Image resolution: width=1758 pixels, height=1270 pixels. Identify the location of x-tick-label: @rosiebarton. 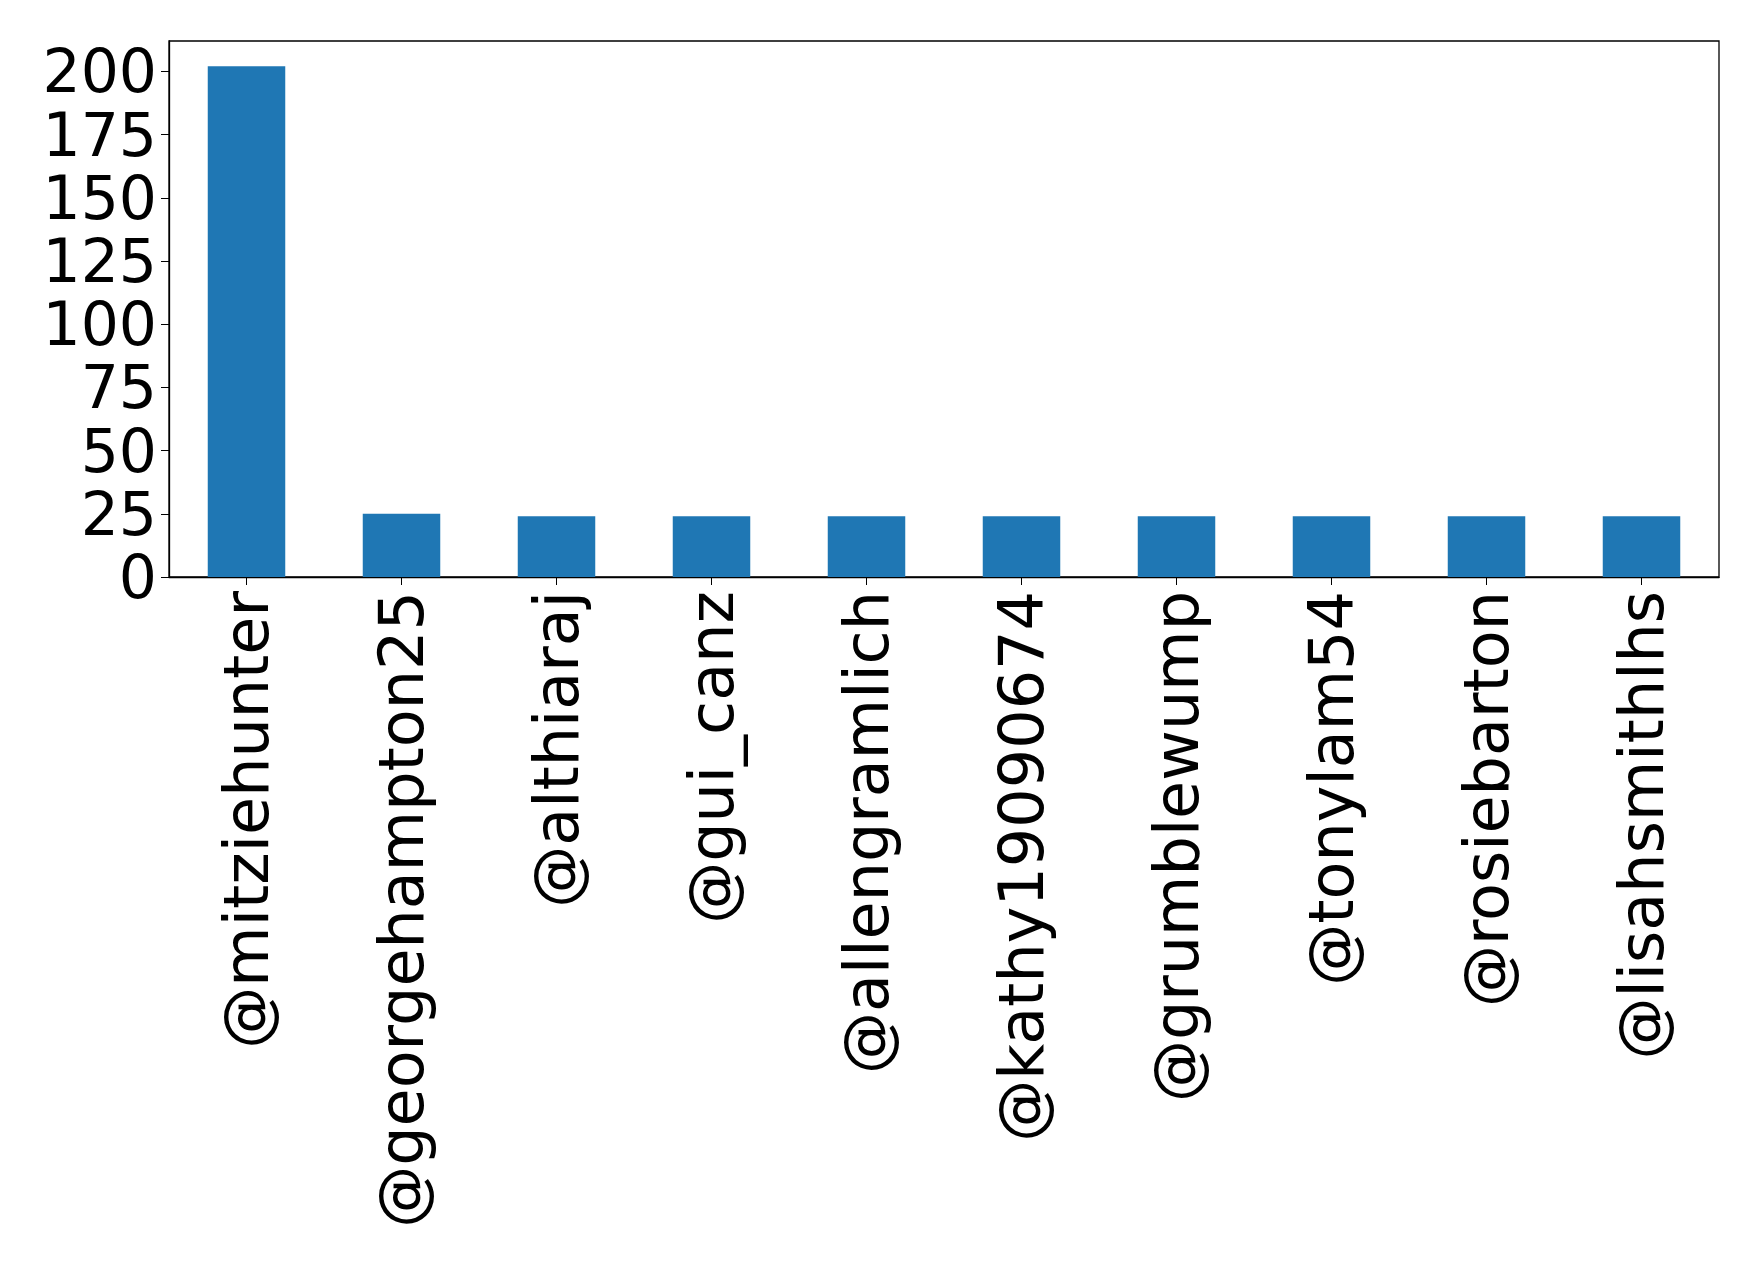
(1486, 799).